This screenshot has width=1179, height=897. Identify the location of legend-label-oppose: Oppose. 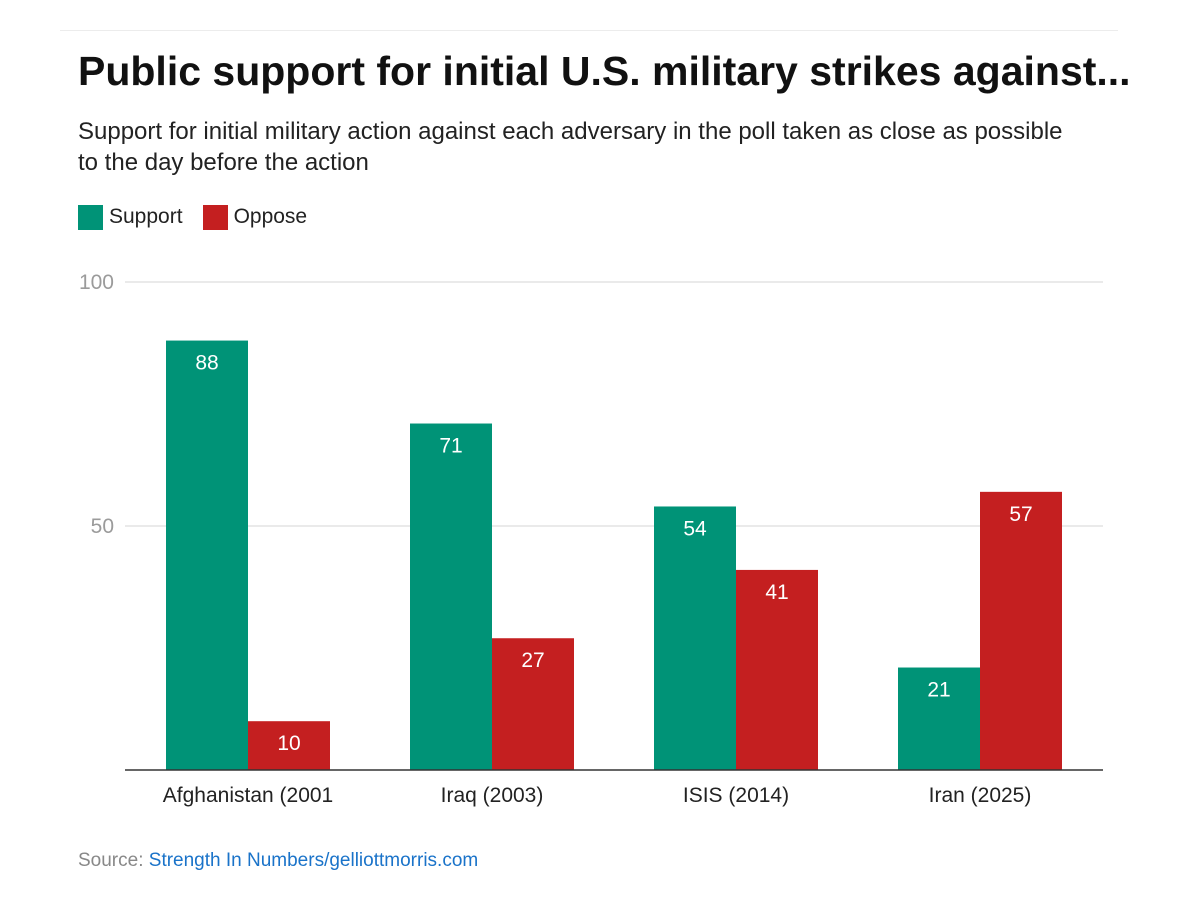
(270, 216).